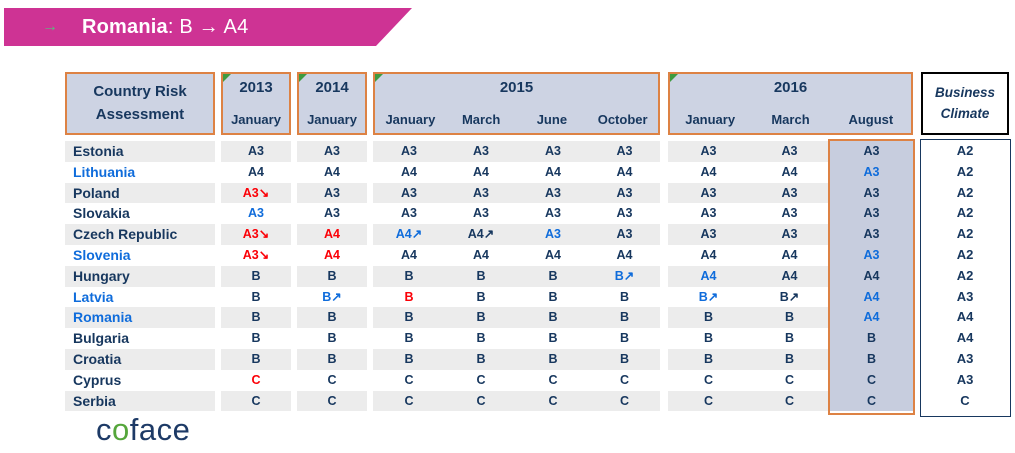 Image resolution: width=1015 pixels, height=453 pixels. Describe the element at coordinates (790, 119) in the screenshot. I see `month-label: March` at that location.